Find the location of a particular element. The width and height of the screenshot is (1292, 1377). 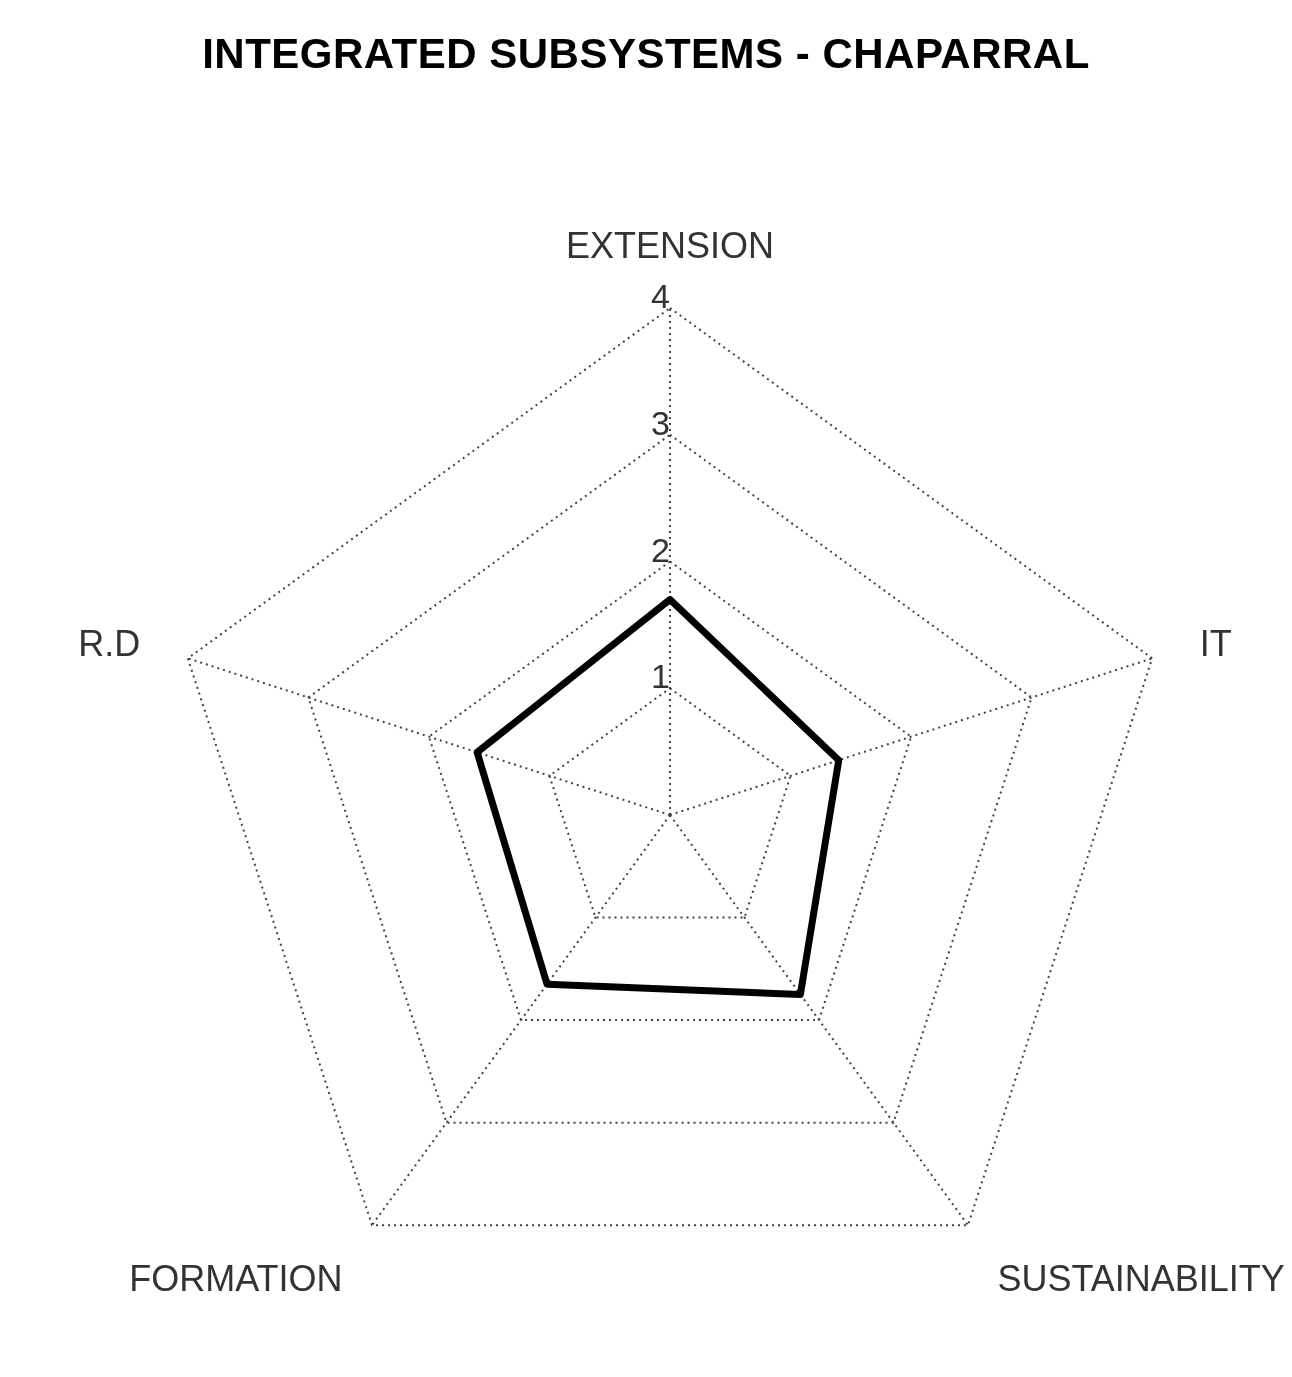

y-tick-label: 1 is located at coordinates (660, 676).